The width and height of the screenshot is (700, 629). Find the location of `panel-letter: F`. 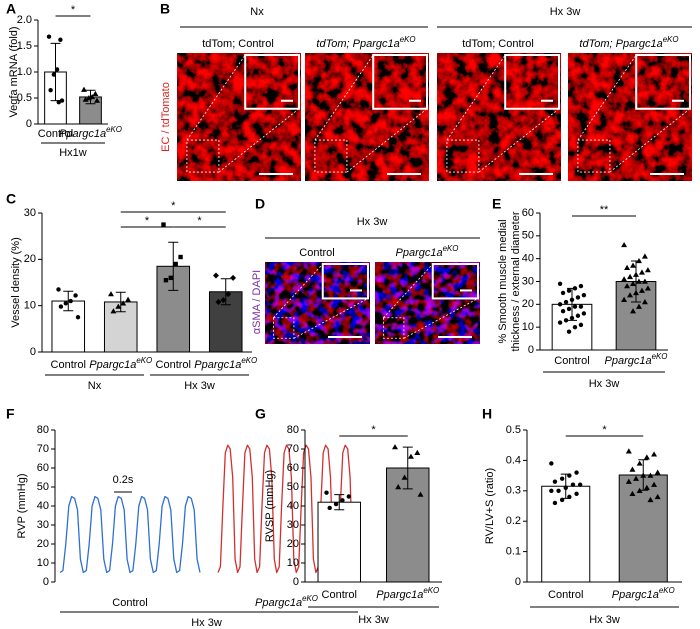

panel-letter: F is located at coordinates (10, 414).